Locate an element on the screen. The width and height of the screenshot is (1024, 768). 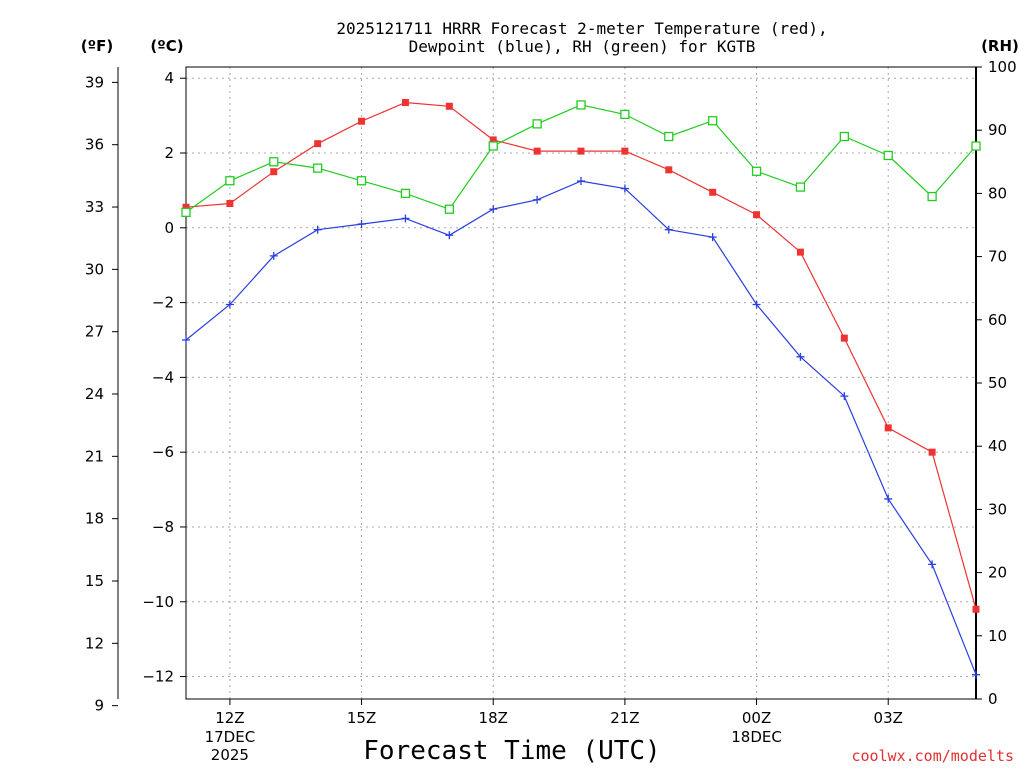
x-tick-date-label: 18DEC is located at coordinates (756, 737).